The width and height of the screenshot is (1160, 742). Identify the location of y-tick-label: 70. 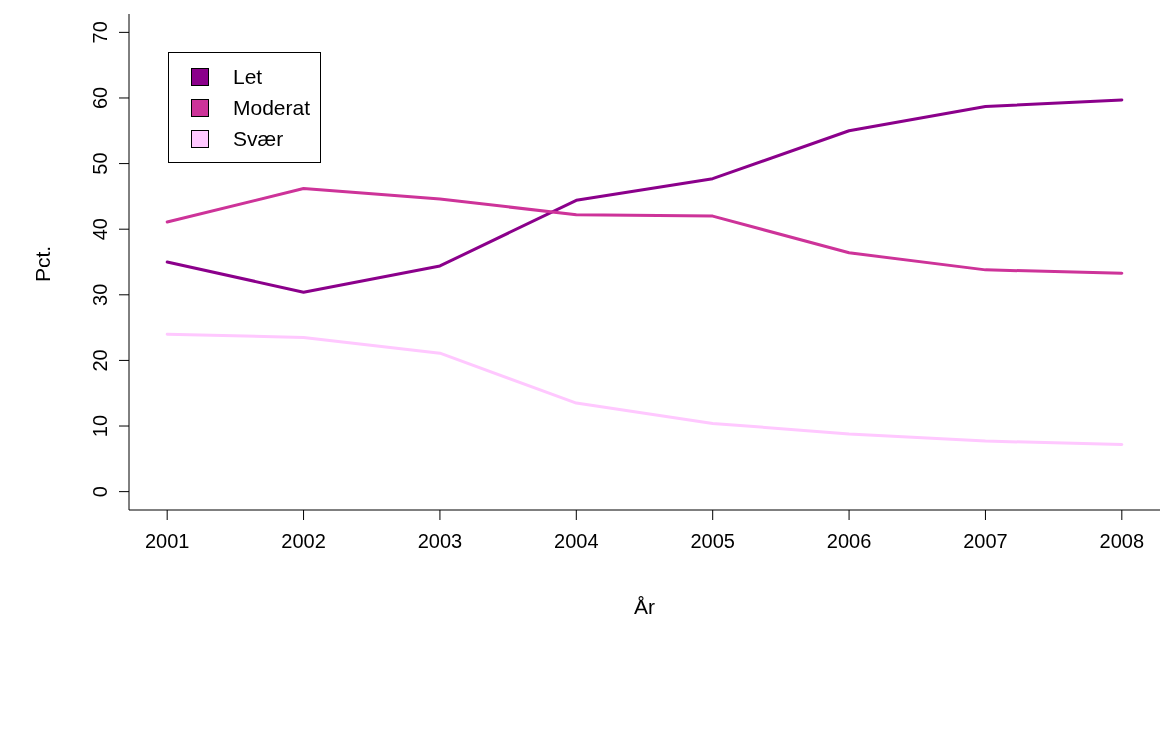
(100, 32).